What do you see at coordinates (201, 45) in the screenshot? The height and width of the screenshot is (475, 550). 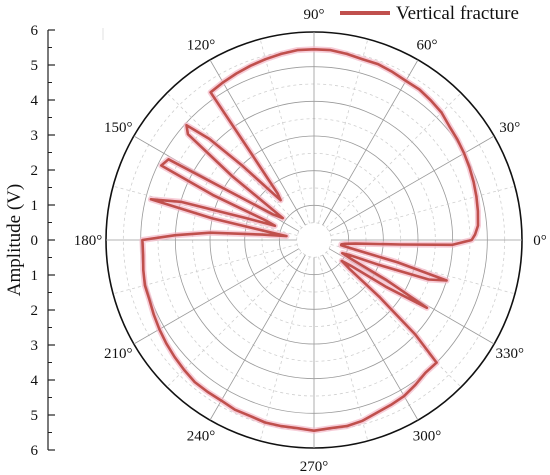 I see `angle-tick-label: 120°` at bounding box center [201, 45].